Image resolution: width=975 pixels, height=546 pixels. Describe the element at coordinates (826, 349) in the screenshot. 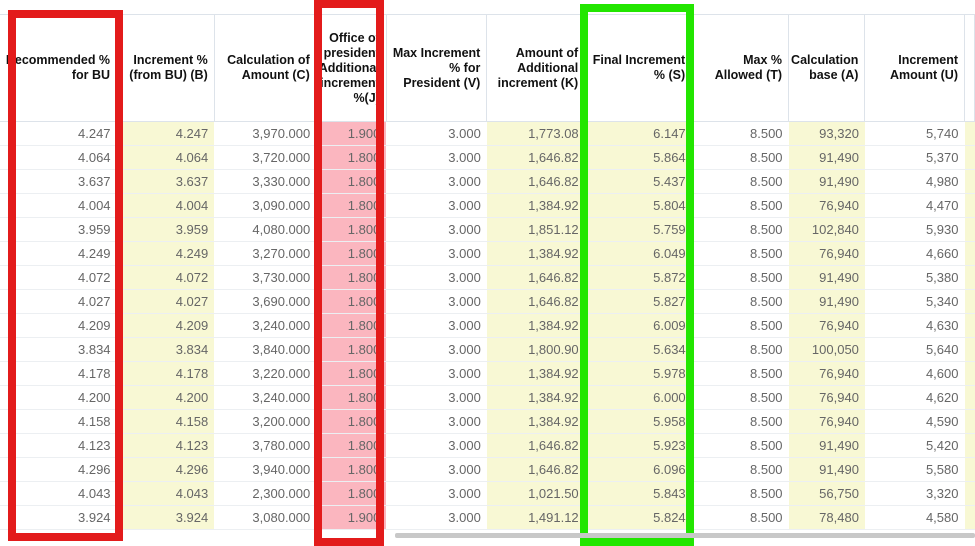

I see `table-cell: 100,050` at that location.